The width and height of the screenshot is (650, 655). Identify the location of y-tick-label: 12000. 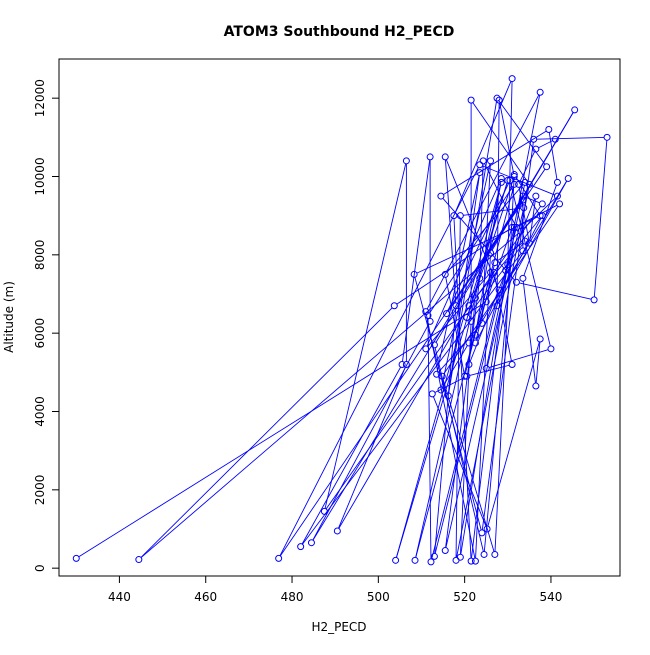
(40, 98).